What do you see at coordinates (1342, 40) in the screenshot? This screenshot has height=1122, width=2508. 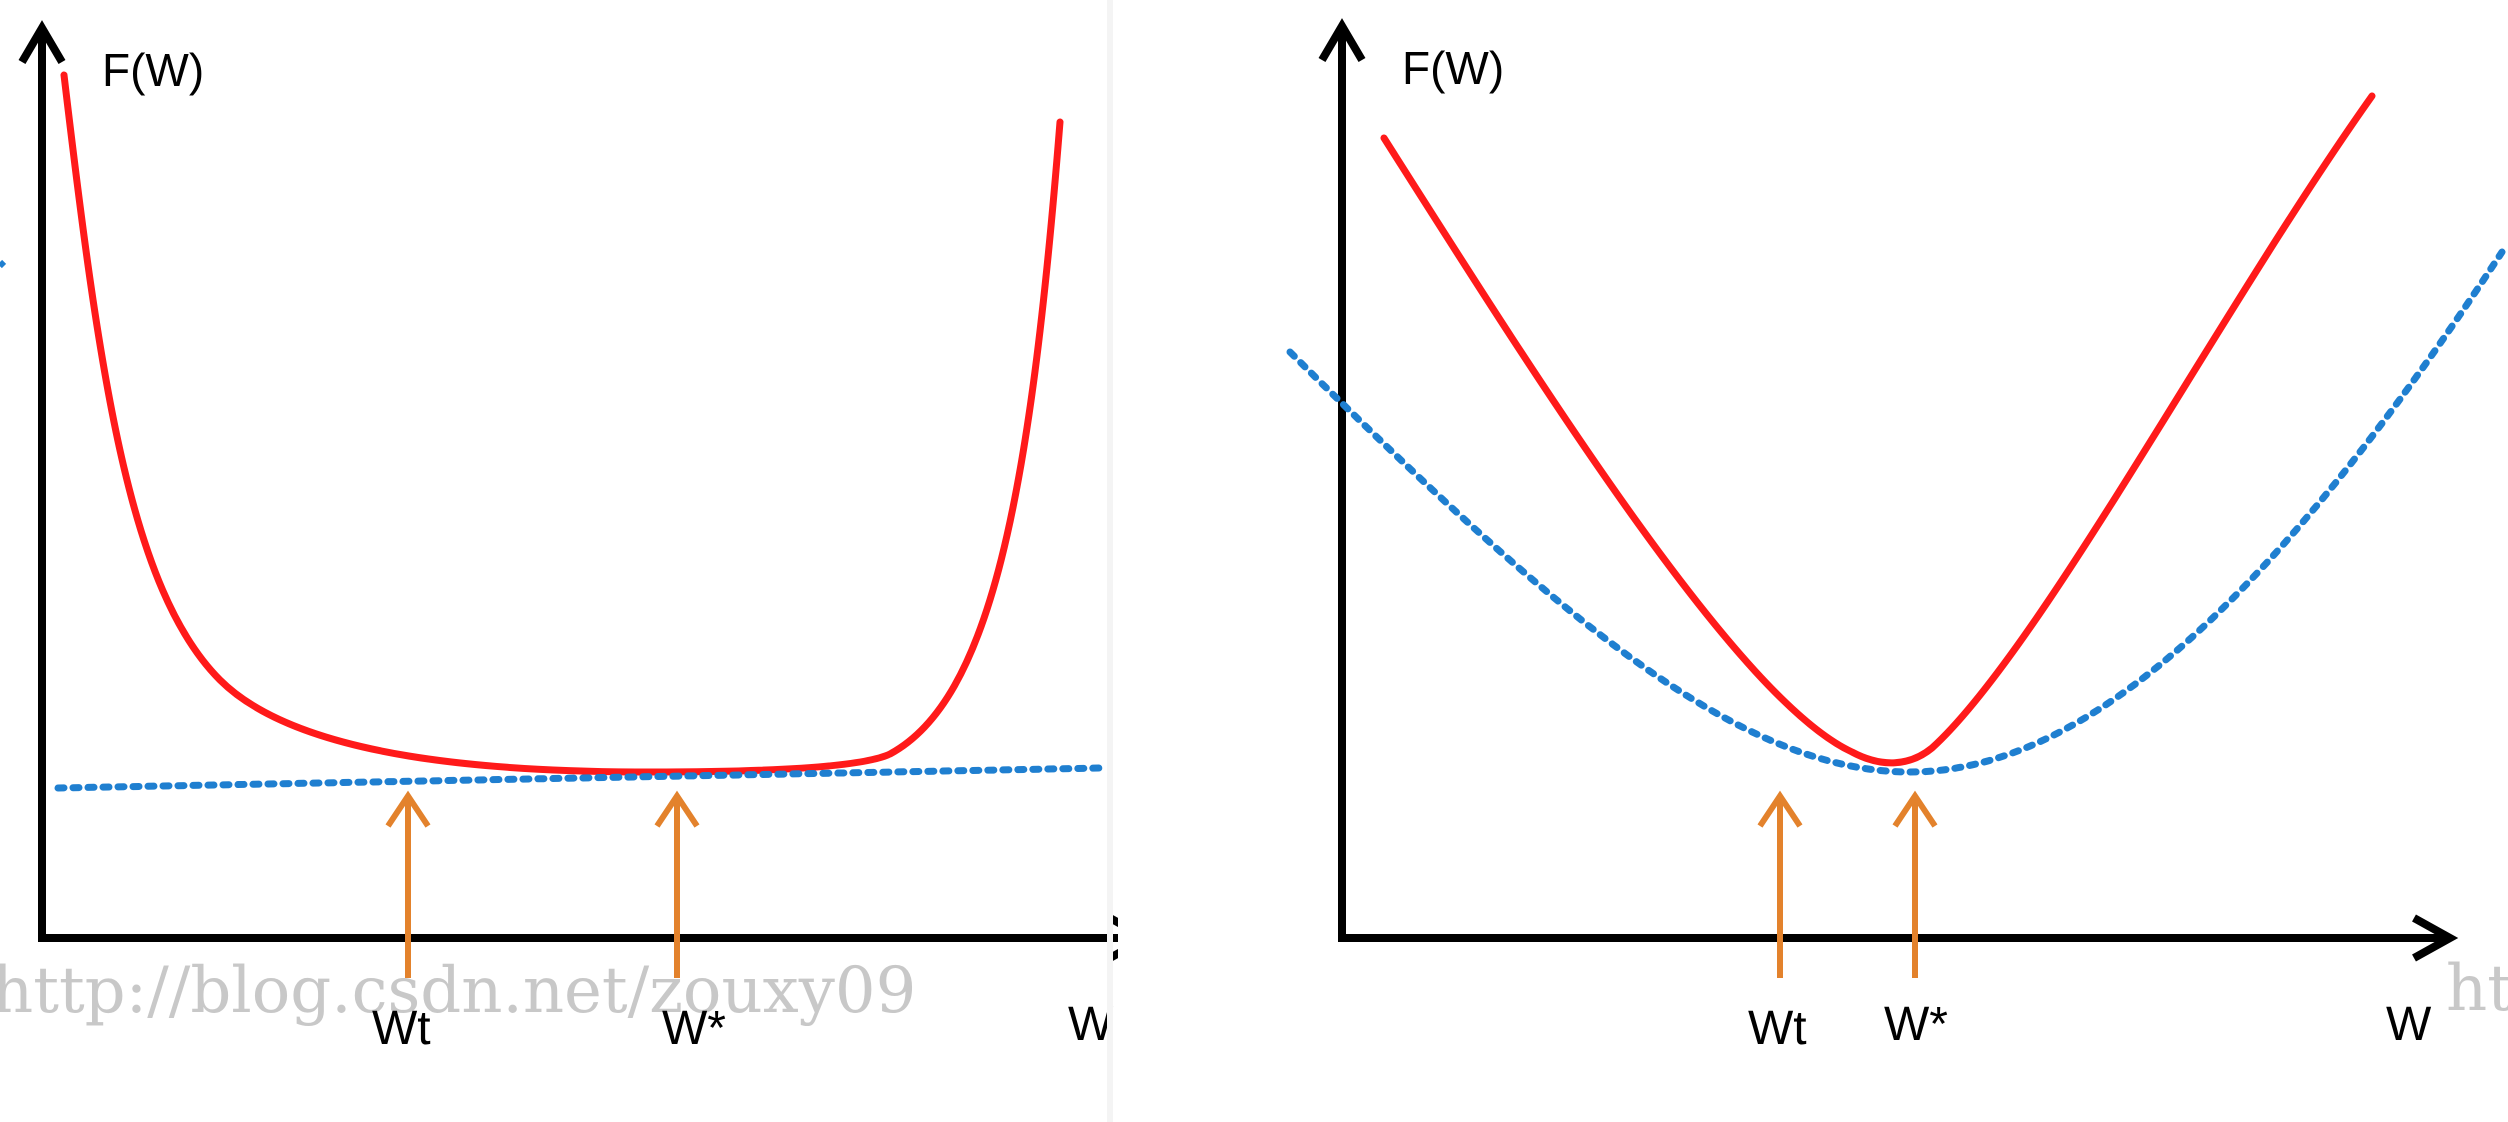 I see `right-y-axis-arrowhead` at bounding box center [1342, 40].